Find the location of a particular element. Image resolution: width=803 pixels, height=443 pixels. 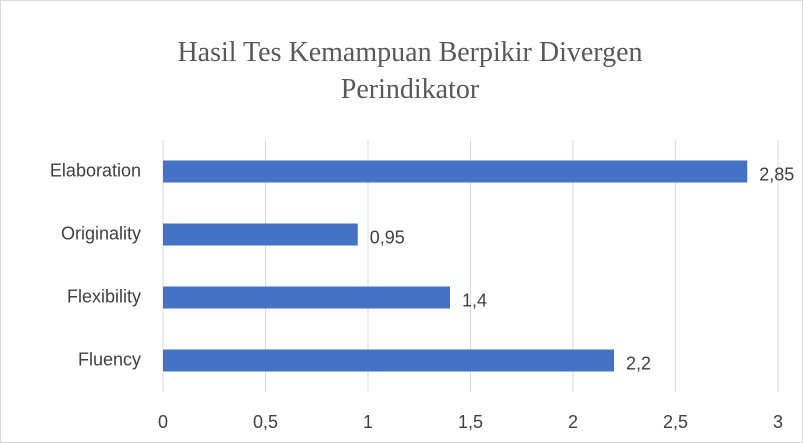

value-label: 0,95 is located at coordinates (387, 237).